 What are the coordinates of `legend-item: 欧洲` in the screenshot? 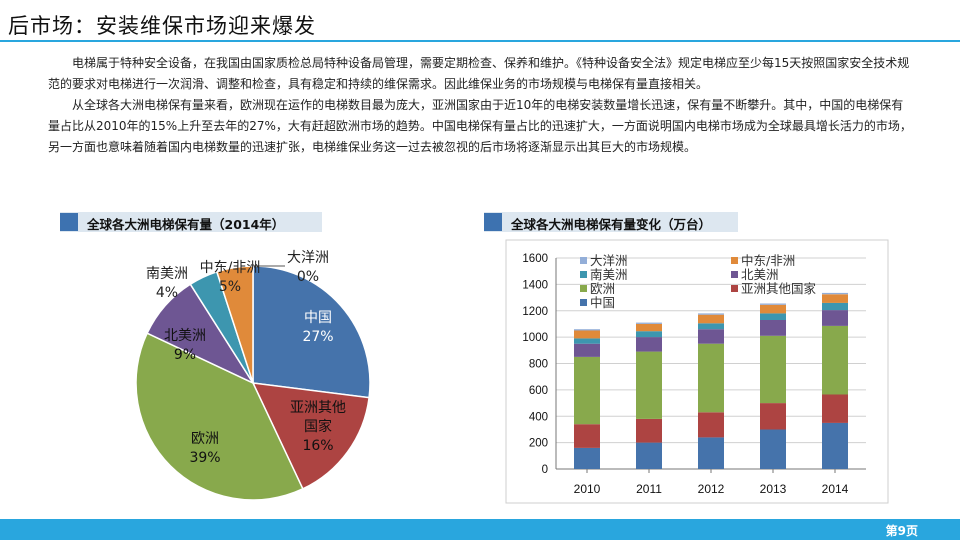 It's located at (597, 288).